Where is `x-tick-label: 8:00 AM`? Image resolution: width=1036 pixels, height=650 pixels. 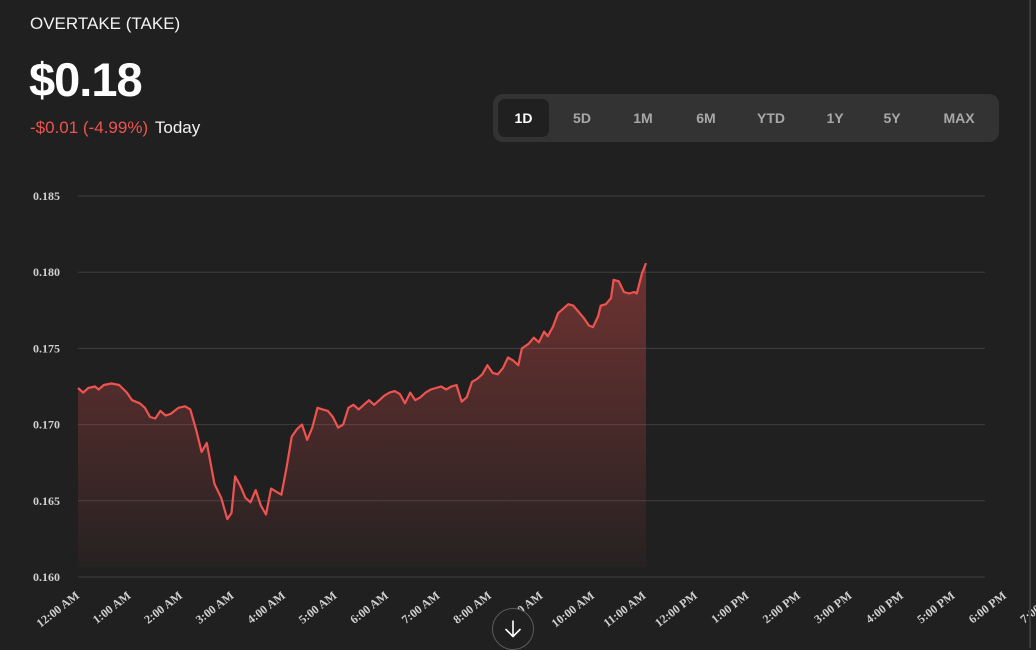
x-tick-label: 8:00 AM is located at coordinates (472, 607).